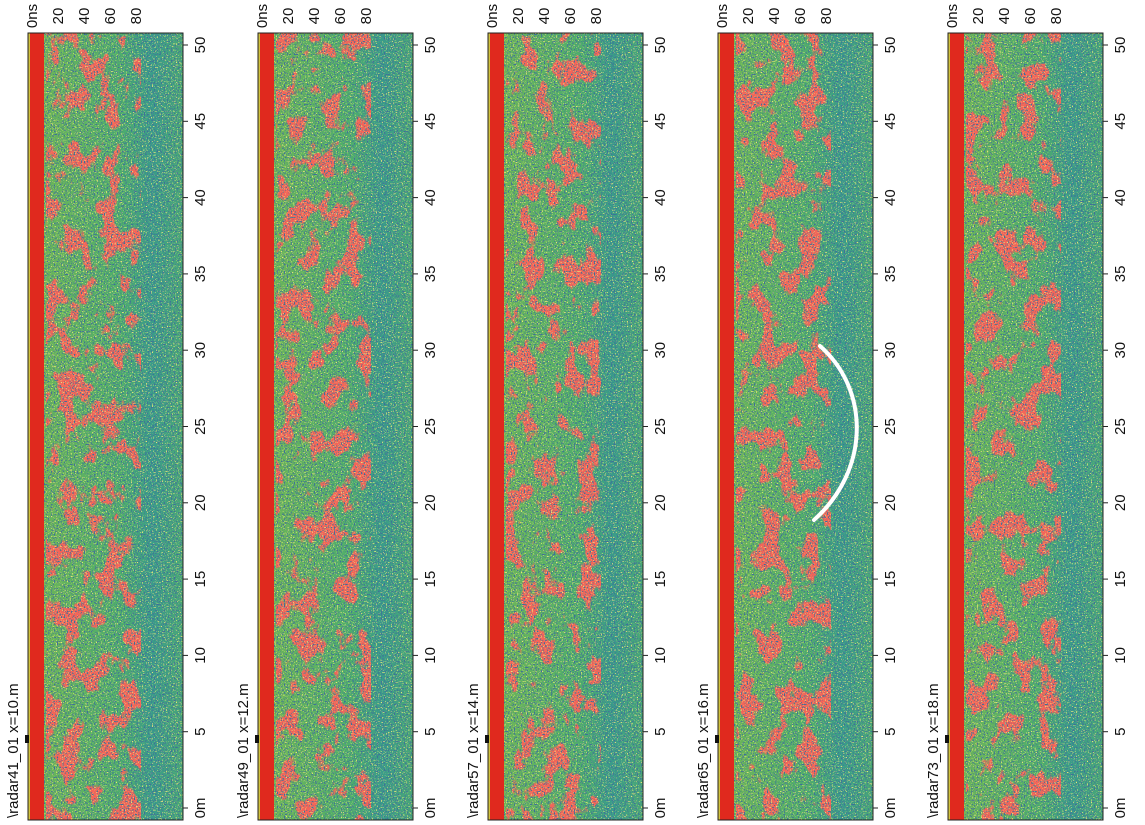 The image size is (1145, 825). I want to click on highlight-curve, so click(835, 433).